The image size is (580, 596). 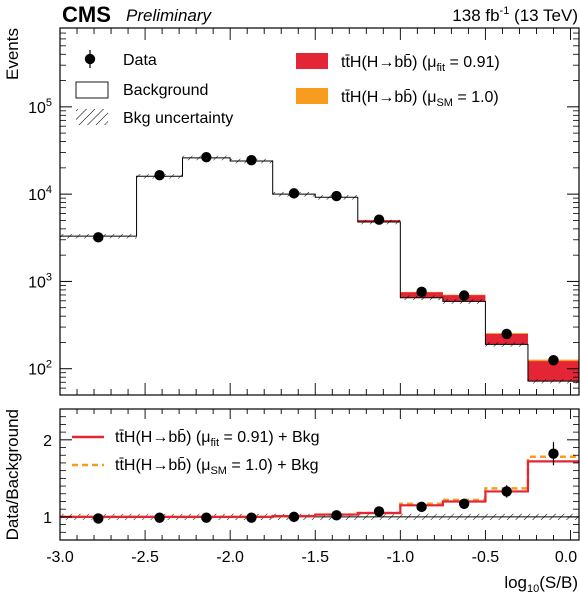 What do you see at coordinates (145, 557) in the screenshot?
I see `x-tick-label: -2.5` at bounding box center [145, 557].